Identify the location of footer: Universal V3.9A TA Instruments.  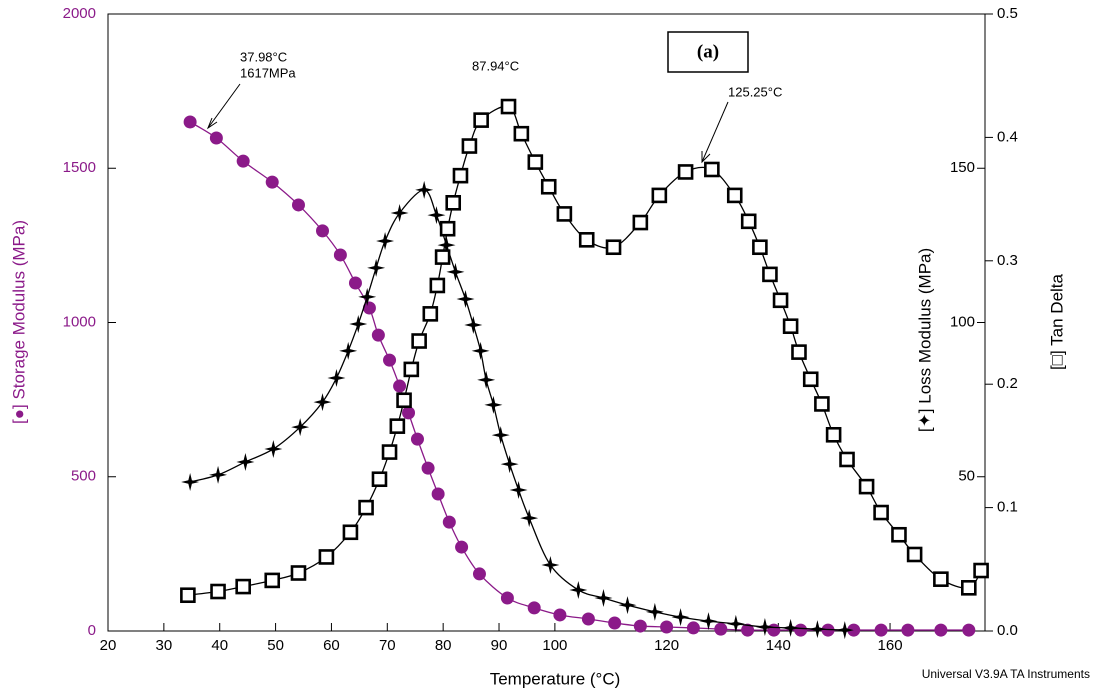
(1006, 674).